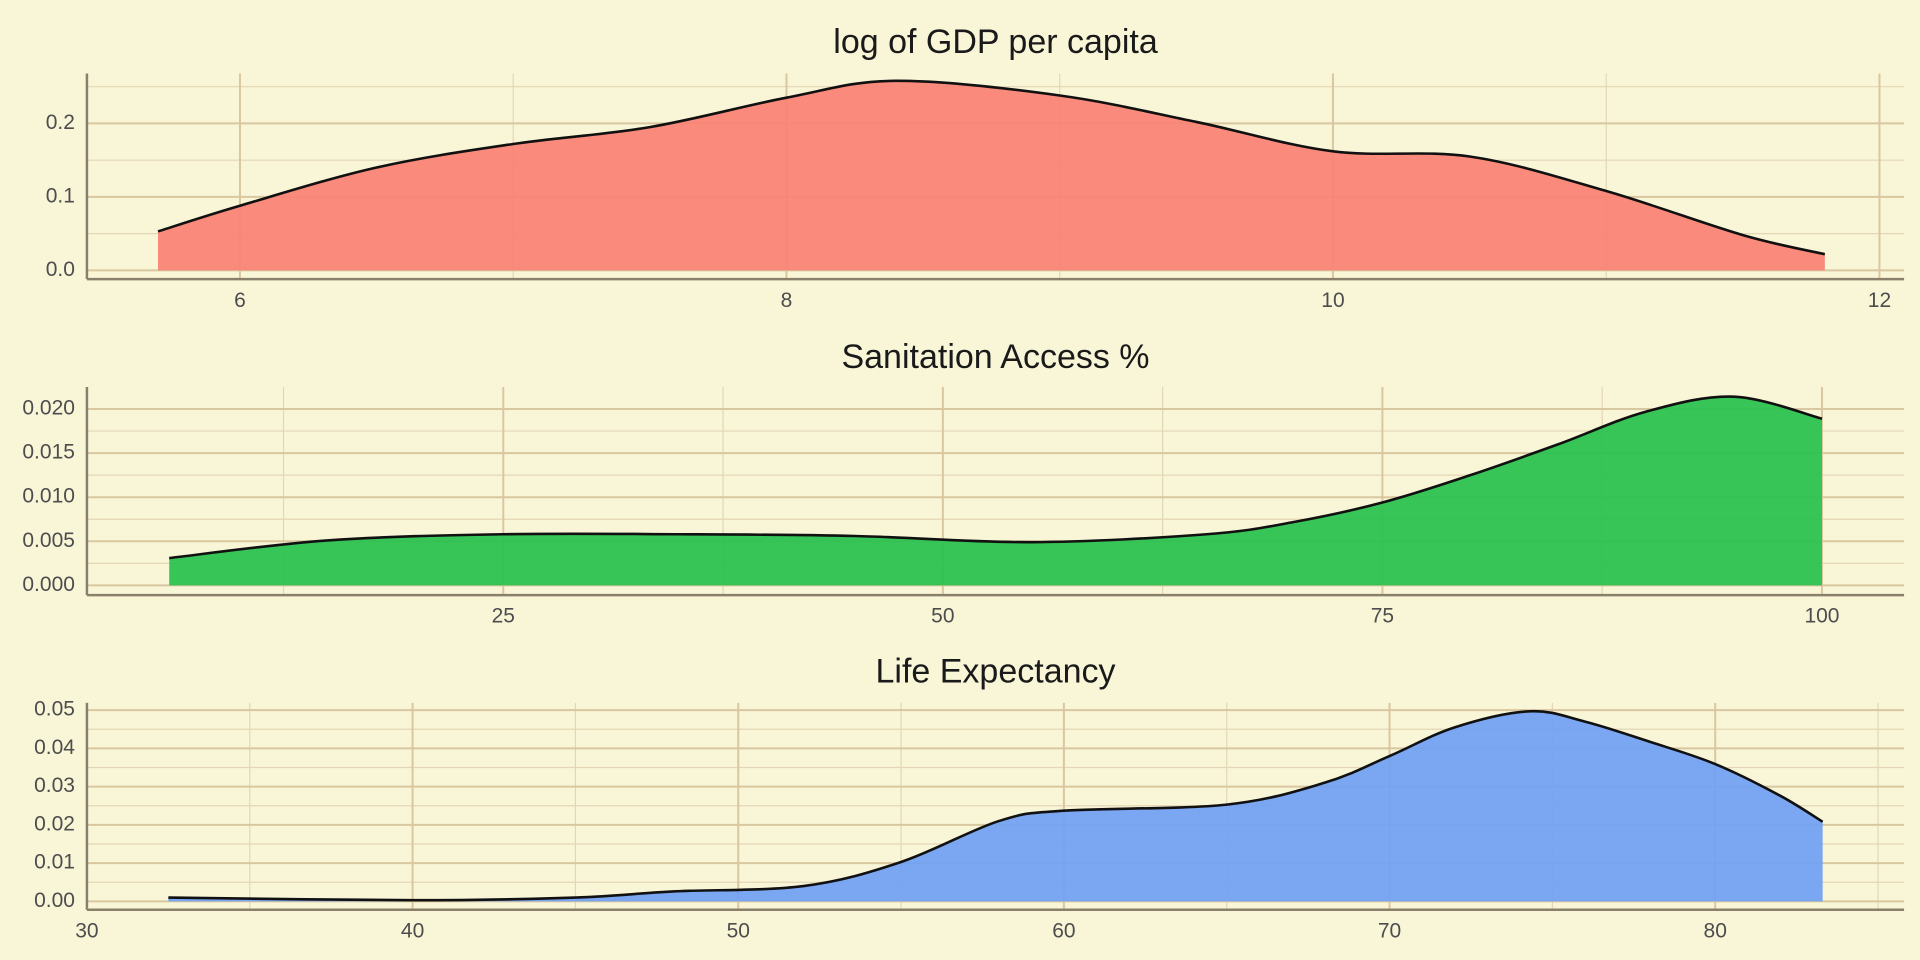  I want to click on y-tick-label: 0.04, so click(54, 747).